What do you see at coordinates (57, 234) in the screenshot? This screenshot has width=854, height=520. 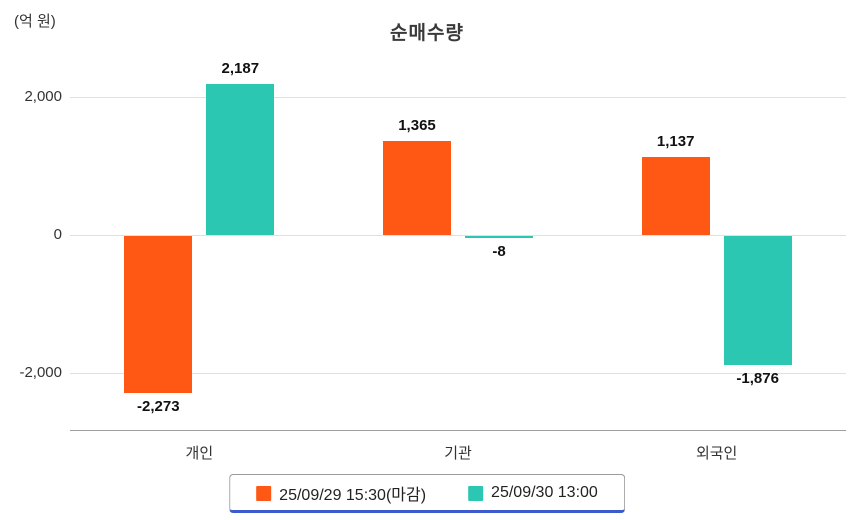 I see `y-axis-tick-label: 0` at bounding box center [57, 234].